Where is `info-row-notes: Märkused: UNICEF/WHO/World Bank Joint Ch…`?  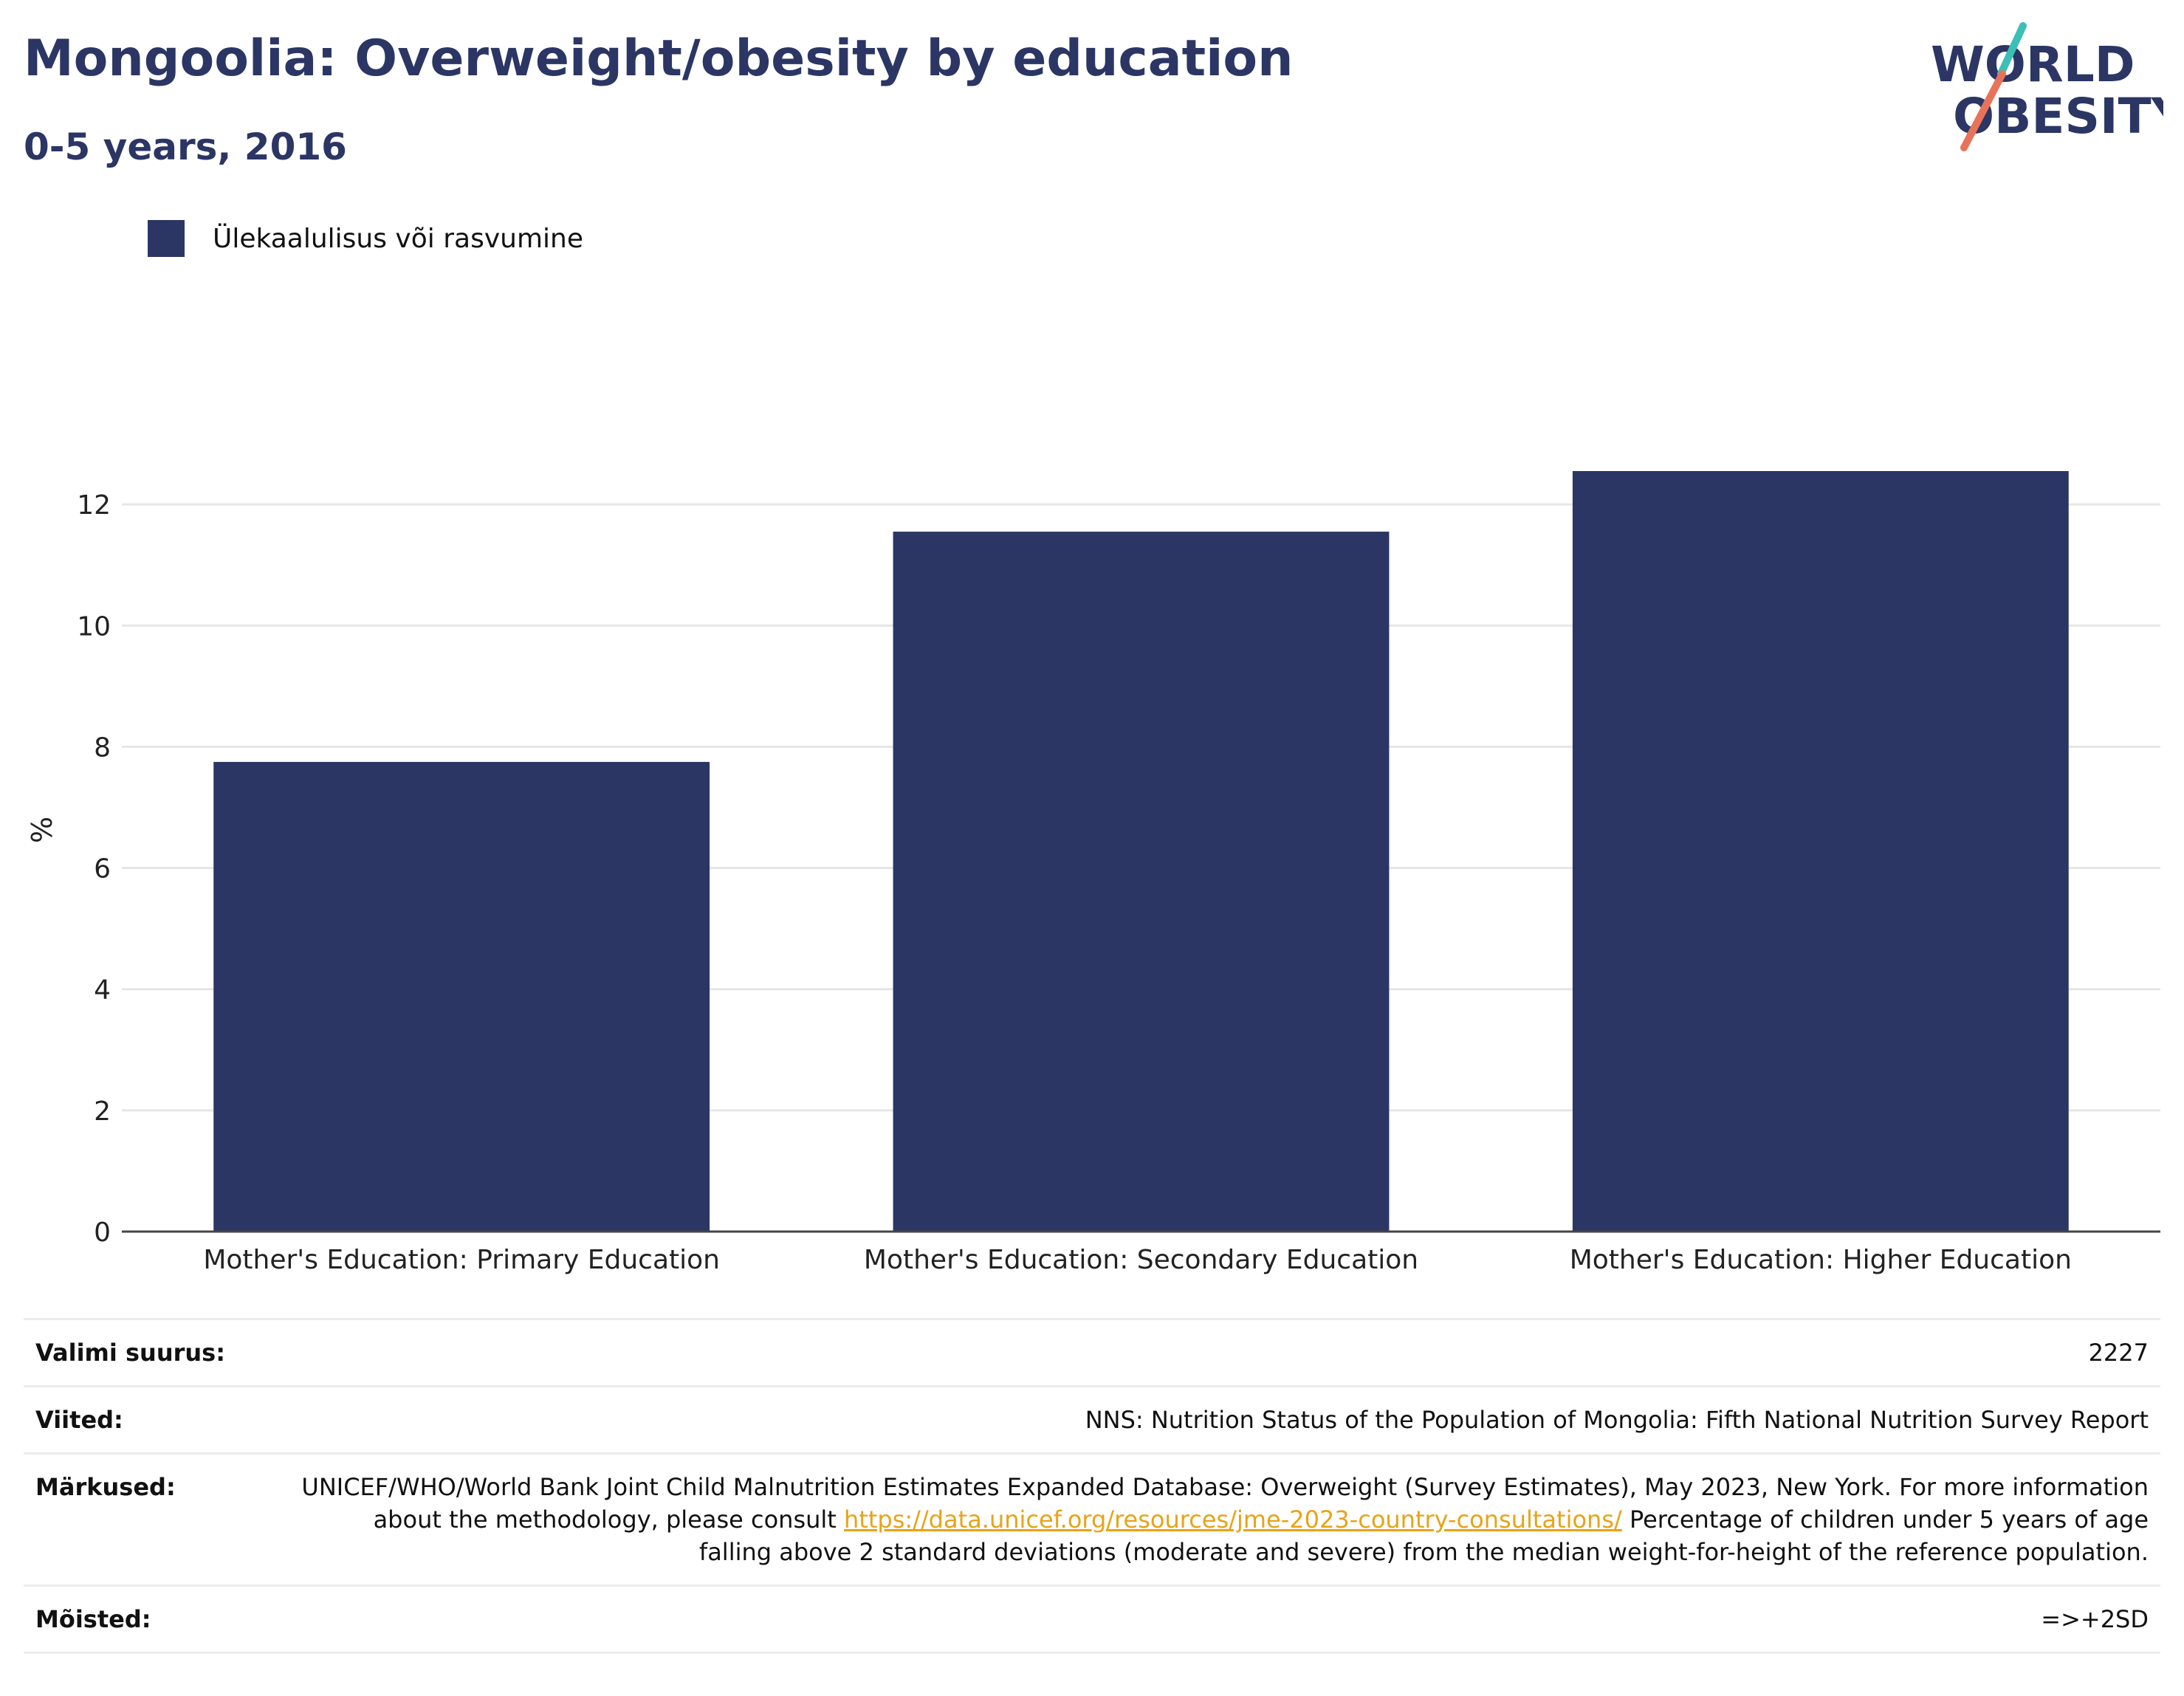 info-row-notes: Märkused: UNICEF/WHO/World Bank Joint Ch… is located at coordinates (1092, 1518).